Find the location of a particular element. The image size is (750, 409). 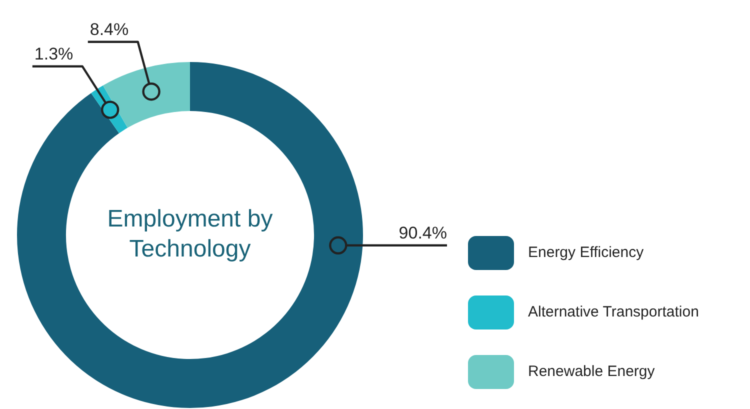

legend-label: Alternative Transportation is located at coordinates (613, 312).